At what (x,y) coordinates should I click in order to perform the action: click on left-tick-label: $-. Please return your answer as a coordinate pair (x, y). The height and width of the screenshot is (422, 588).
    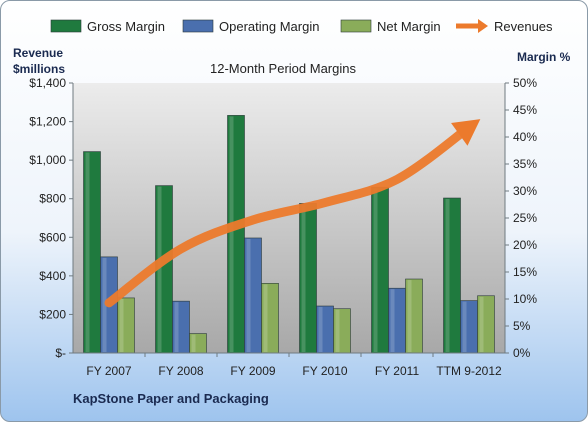
    Looking at the image, I should click on (60, 353).